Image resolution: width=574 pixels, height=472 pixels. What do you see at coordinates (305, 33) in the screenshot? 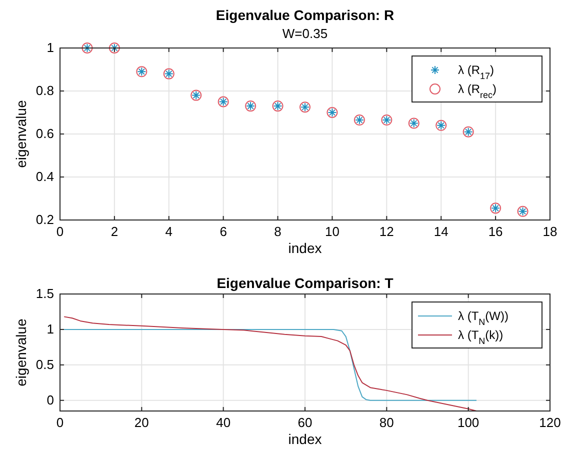
I see `chart-subtitle: W=0.35` at bounding box center [305, 33].